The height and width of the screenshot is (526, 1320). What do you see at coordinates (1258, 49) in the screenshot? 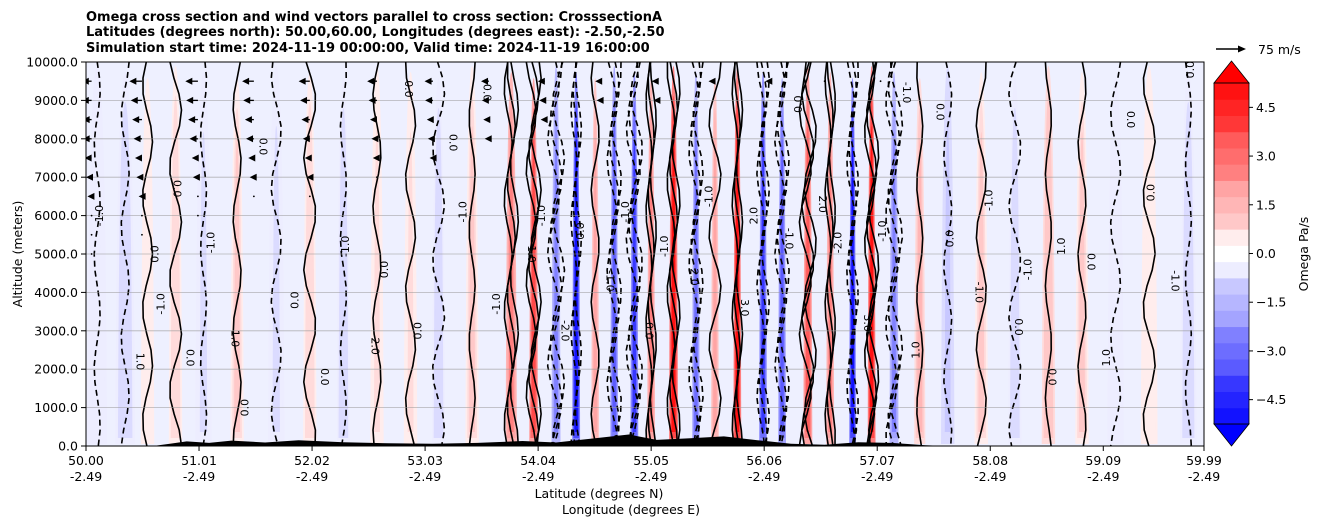
I see `quiver-key: 75 m/s` at bounding box center [1258, 49].